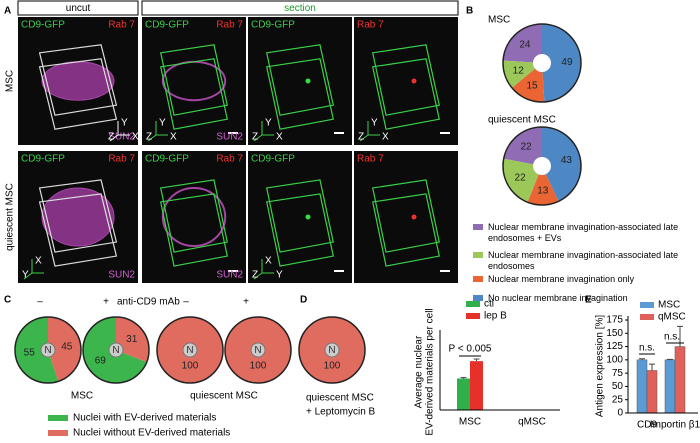 This screenshot has width=700, height=443. I want to click on header: section, so click(300, 8).